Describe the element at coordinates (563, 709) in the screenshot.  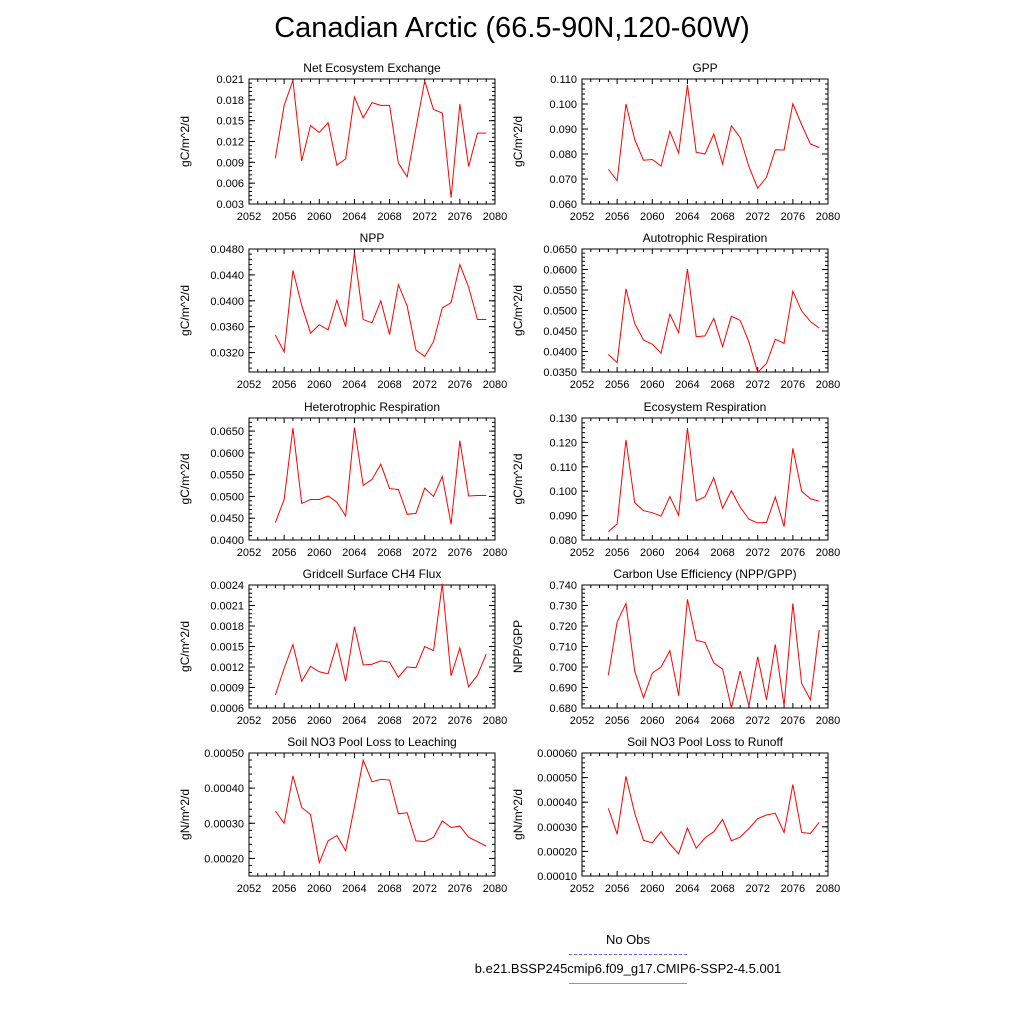
I see `y-tick-label: 0.680` at that location.